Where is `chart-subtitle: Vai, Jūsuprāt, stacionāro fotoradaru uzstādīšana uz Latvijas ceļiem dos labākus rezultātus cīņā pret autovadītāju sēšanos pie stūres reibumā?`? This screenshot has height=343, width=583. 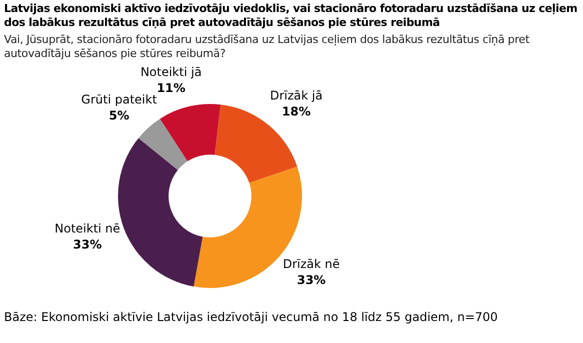
chart-subtitle: Vai, Jūsuprāt, stacionāro fotoradaru uzstādīšana uz Latvijas ceļiem dos labākus rezultātus cīņā pret autovadītāju sēšanos pie stūres reibumā? is located at coordinates (267, 47).